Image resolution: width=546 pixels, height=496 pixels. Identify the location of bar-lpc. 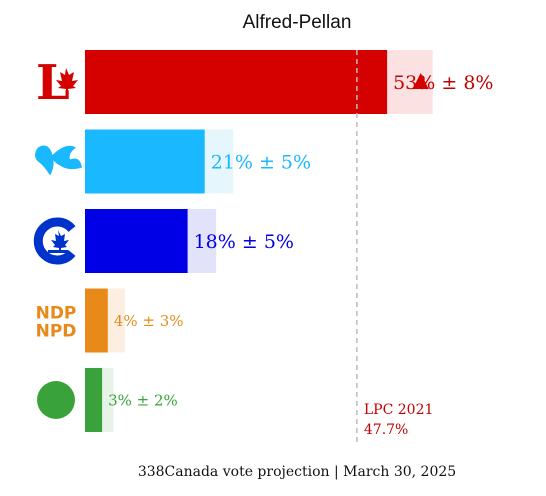
(236, 82).